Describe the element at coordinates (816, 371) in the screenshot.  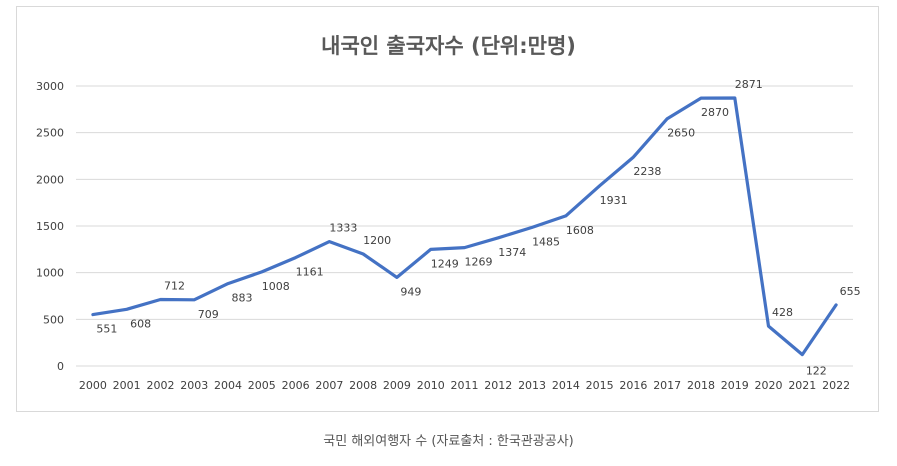
I see `data-label: 122` at that location.